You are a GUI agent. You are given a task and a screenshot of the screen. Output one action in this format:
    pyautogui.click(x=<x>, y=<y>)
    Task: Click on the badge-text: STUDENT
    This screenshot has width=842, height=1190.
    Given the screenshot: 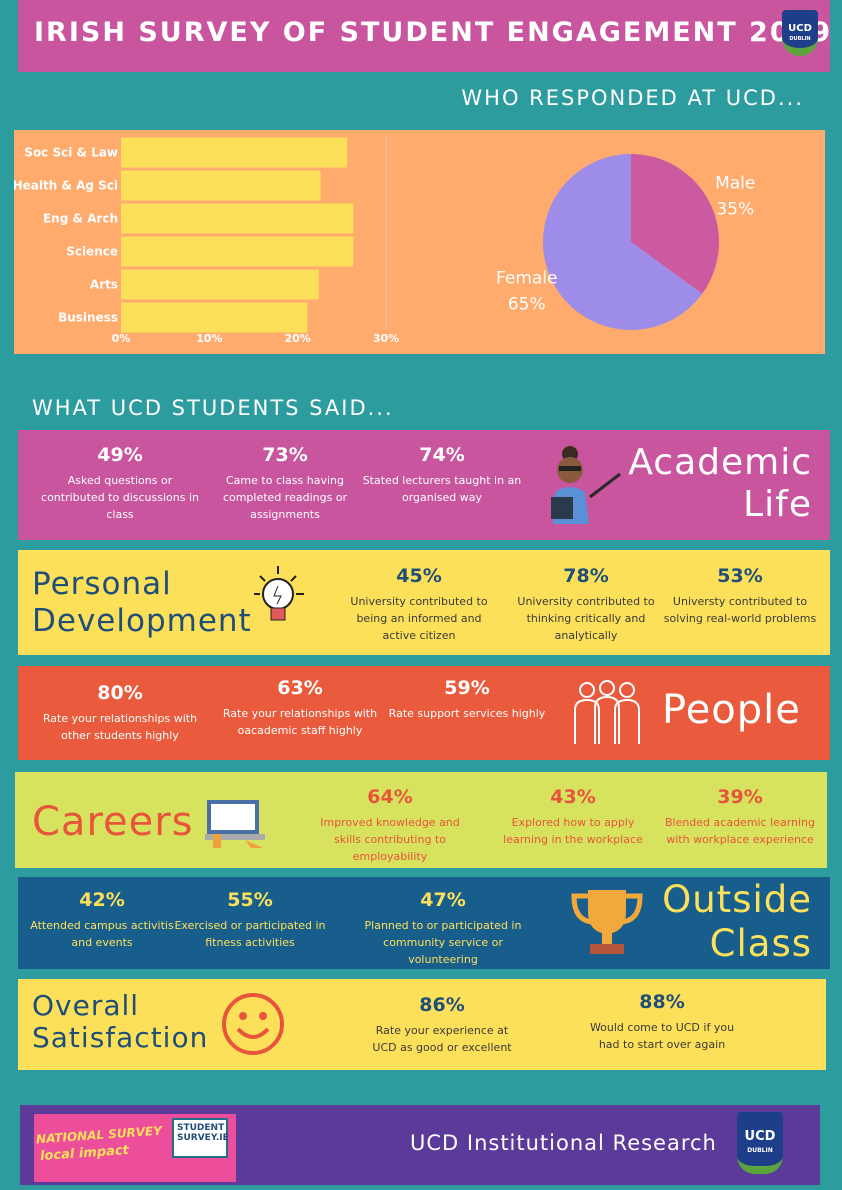 What is the action you would take?
    pyautogui.click(x=201, y=1128)
    